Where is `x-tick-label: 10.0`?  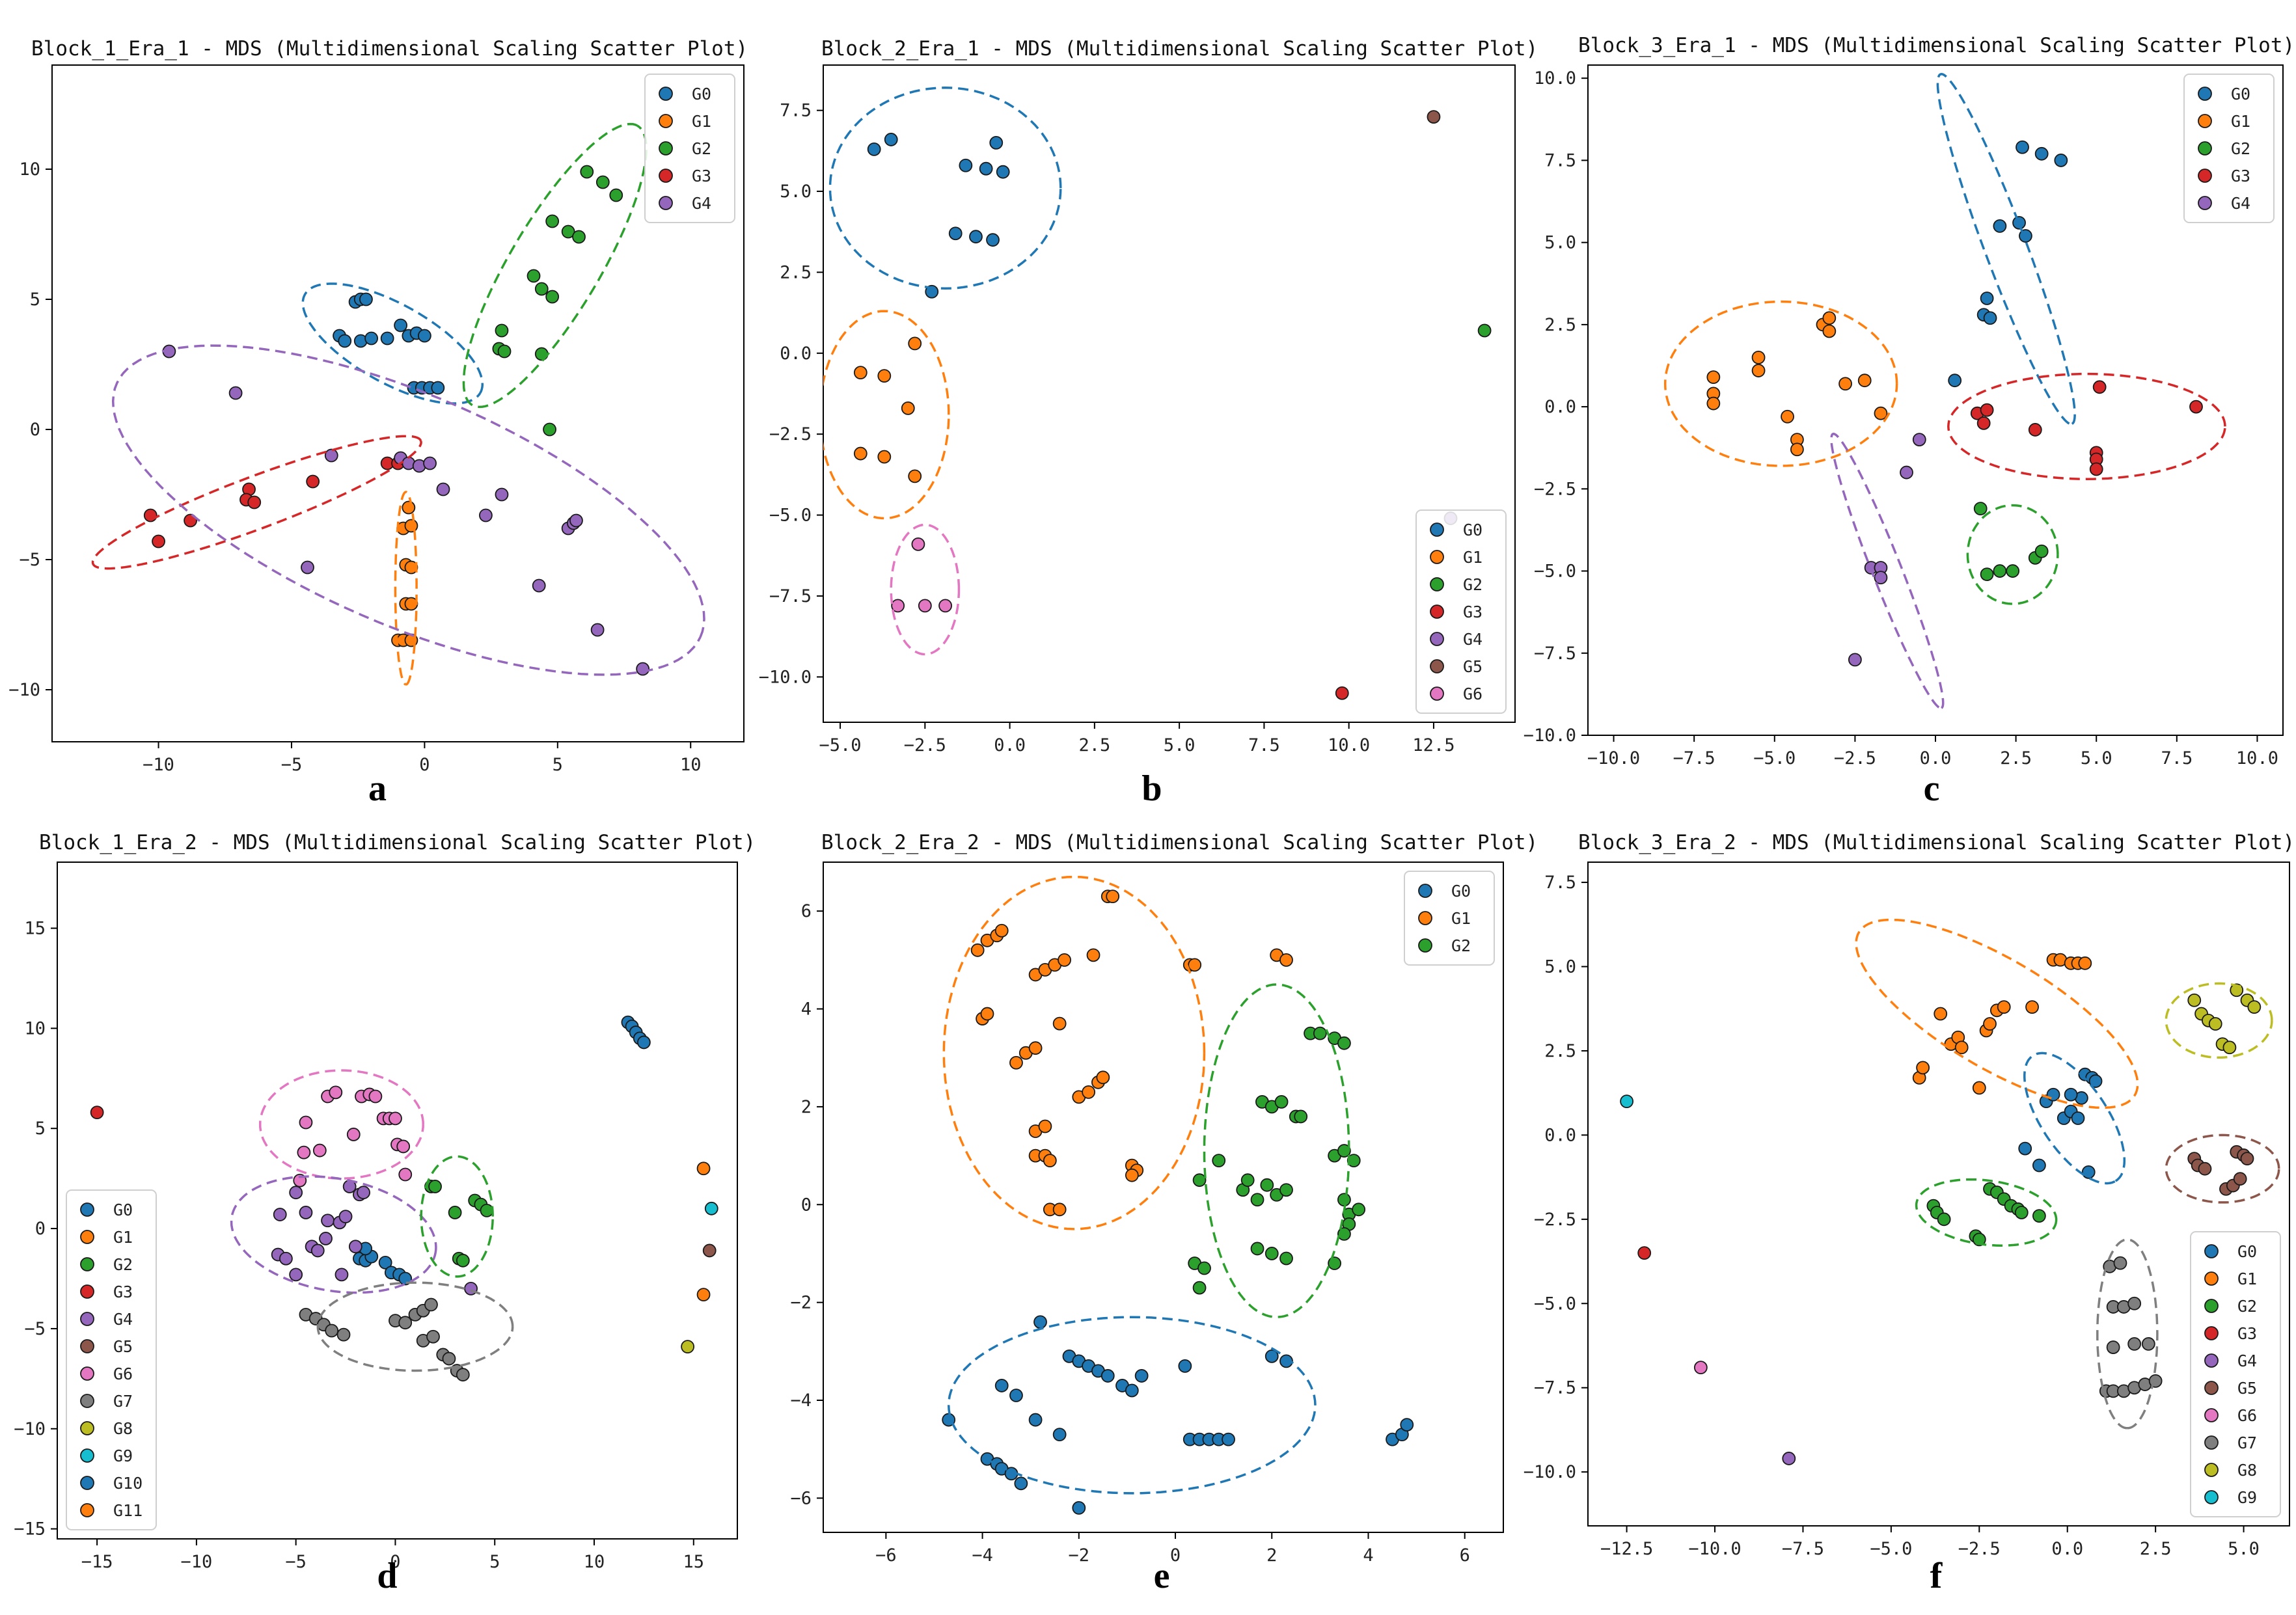
x-tick-label: 10.0 is located at coordinates (2257, 758).